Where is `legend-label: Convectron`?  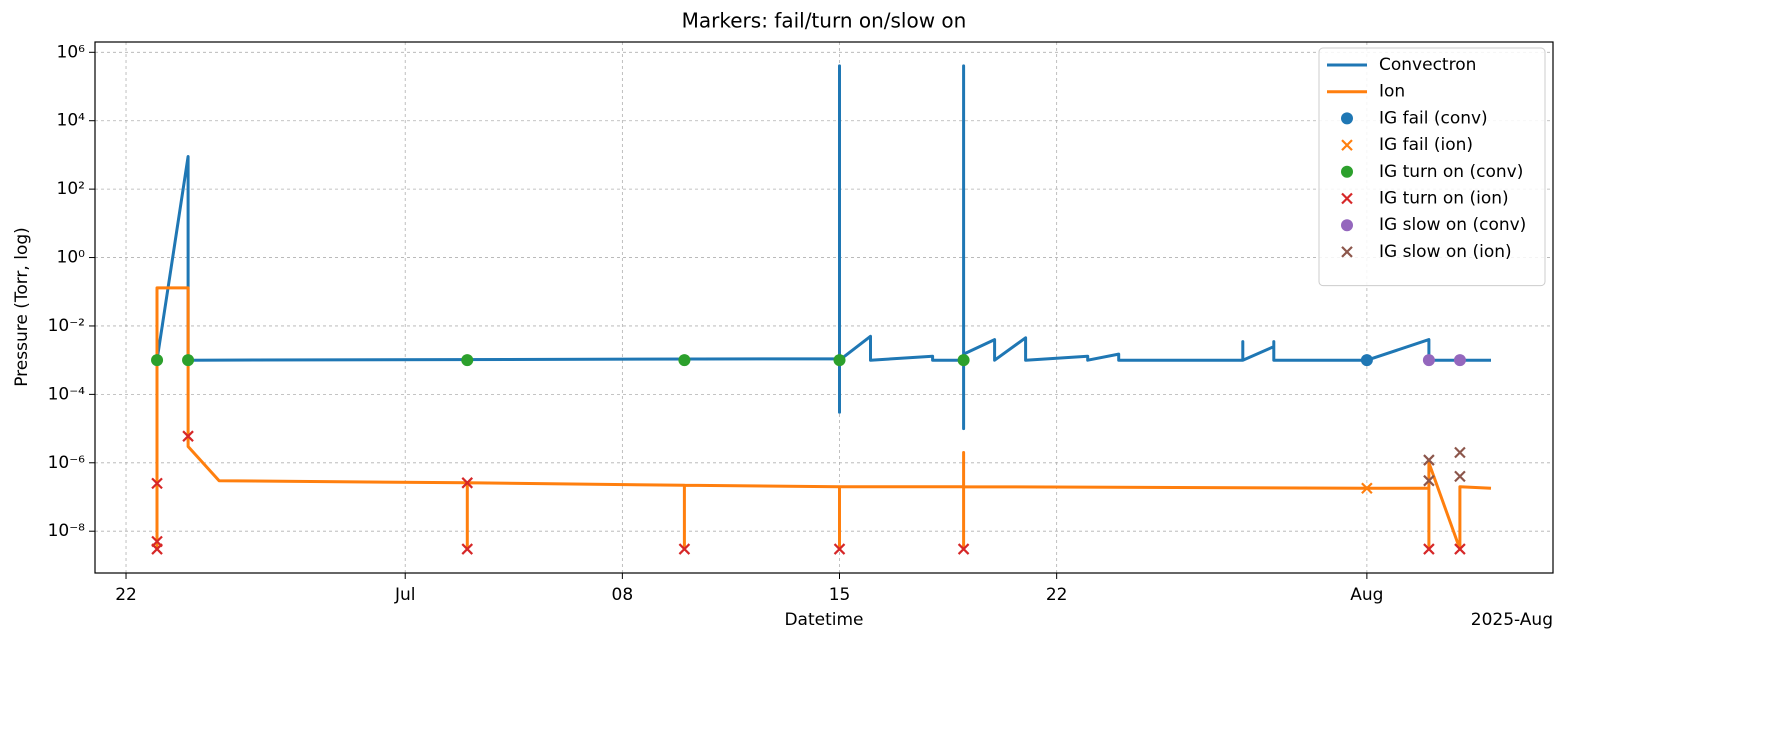 legend-label: Convectron is located at coordinates (1427, 65).